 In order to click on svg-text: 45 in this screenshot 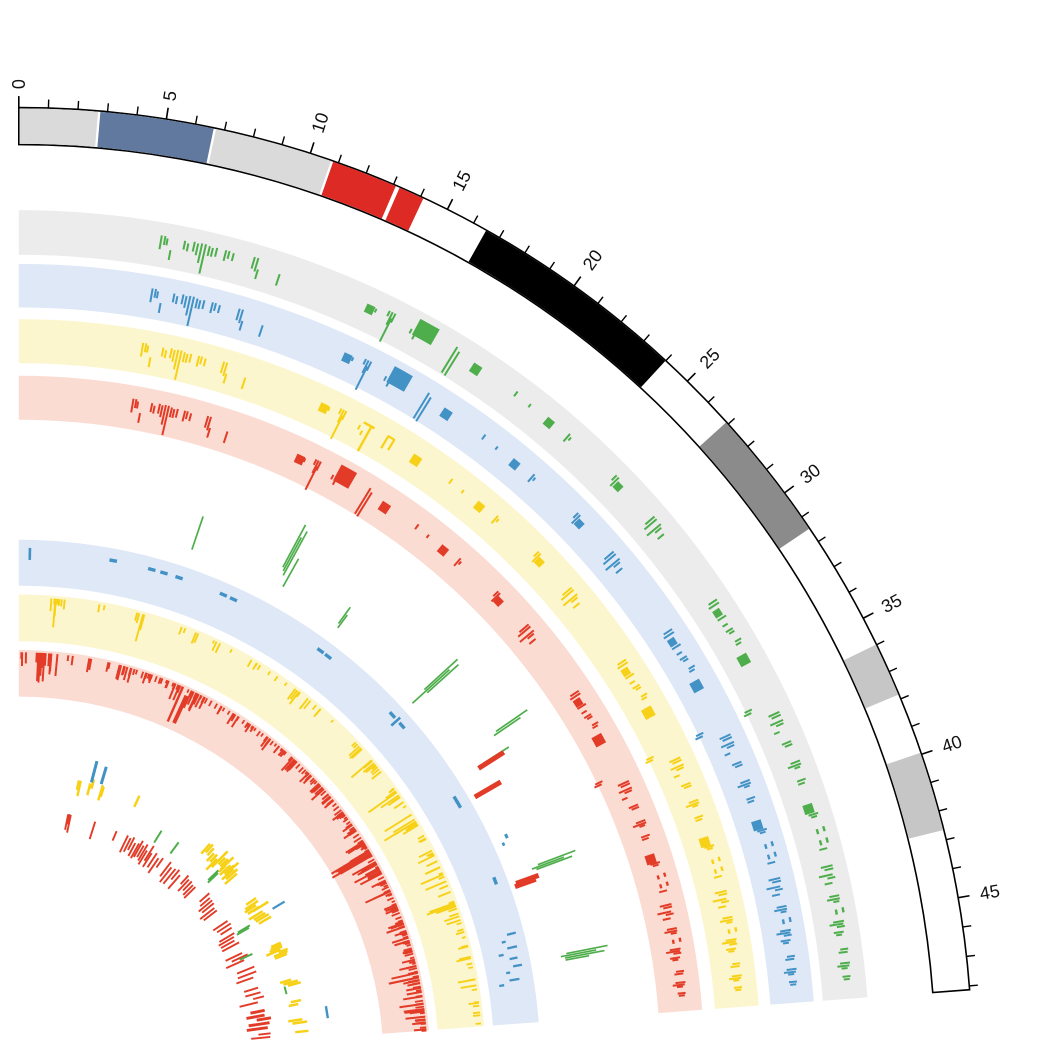, I will do `click(989, 892)`.